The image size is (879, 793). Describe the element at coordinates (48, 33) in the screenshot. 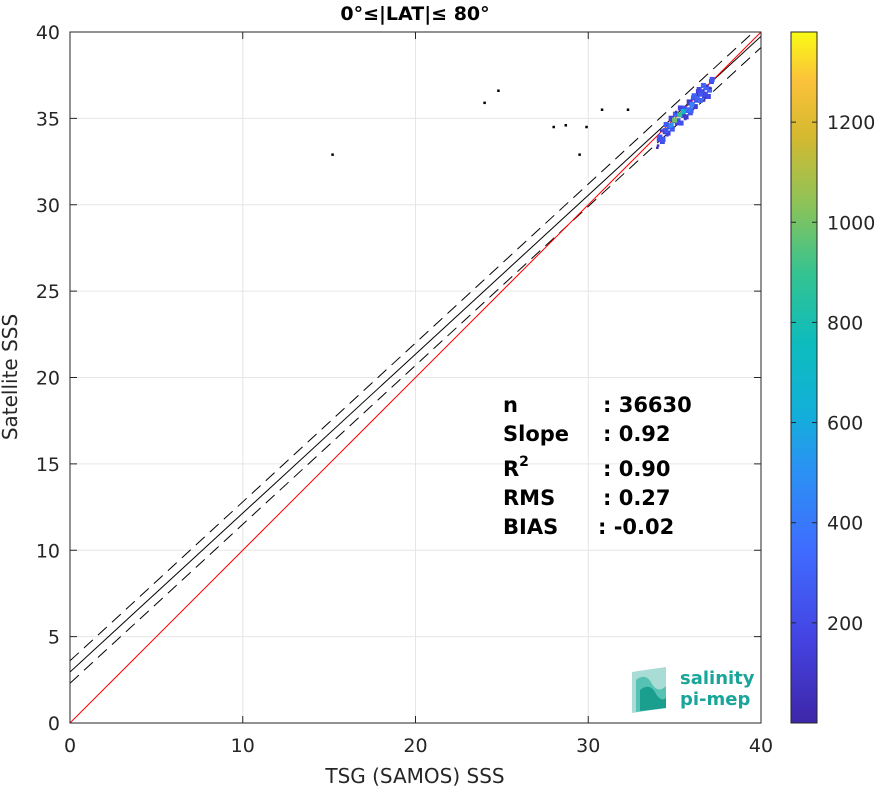

I see `y-tick-label: 40` at that location.